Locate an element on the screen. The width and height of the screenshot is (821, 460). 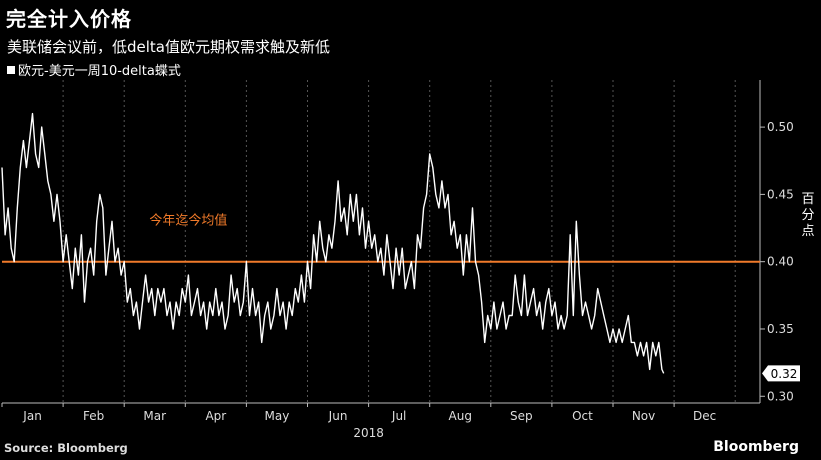
last-value-label: 0.32 is located at coordinates (784, 374).